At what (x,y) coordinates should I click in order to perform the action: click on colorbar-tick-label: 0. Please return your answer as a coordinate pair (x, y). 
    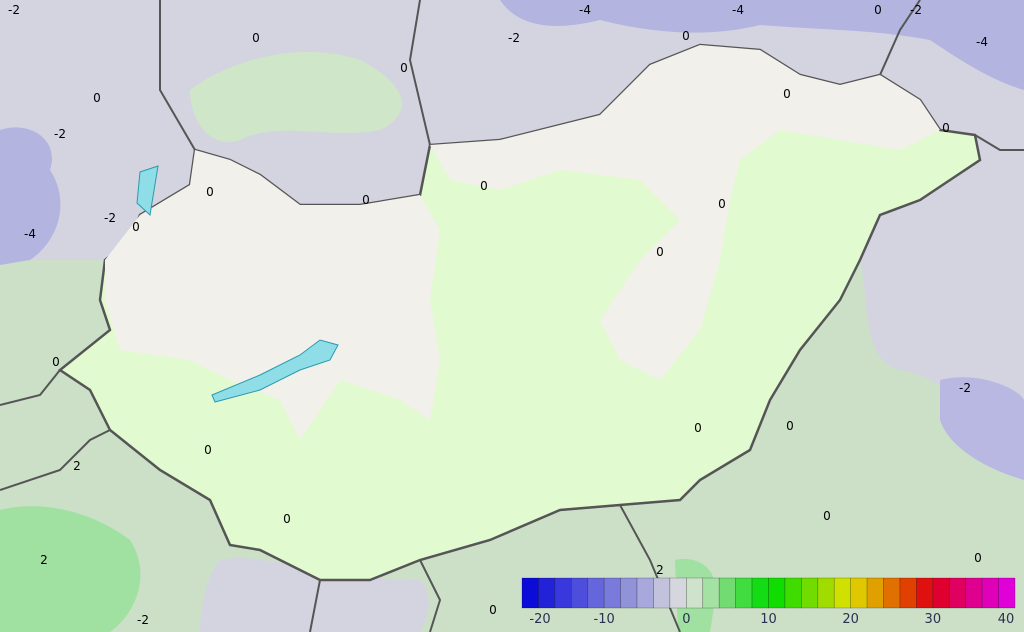
    Looking at the image, I should click on (686, 619).